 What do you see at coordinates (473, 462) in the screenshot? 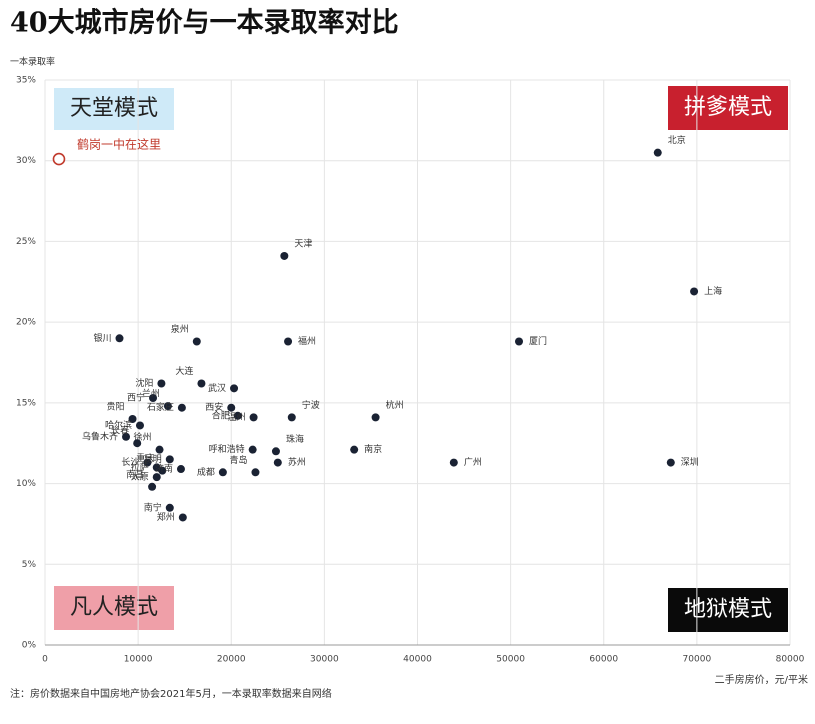
I see `point-label: 广州` at bounding box center [473, 462].